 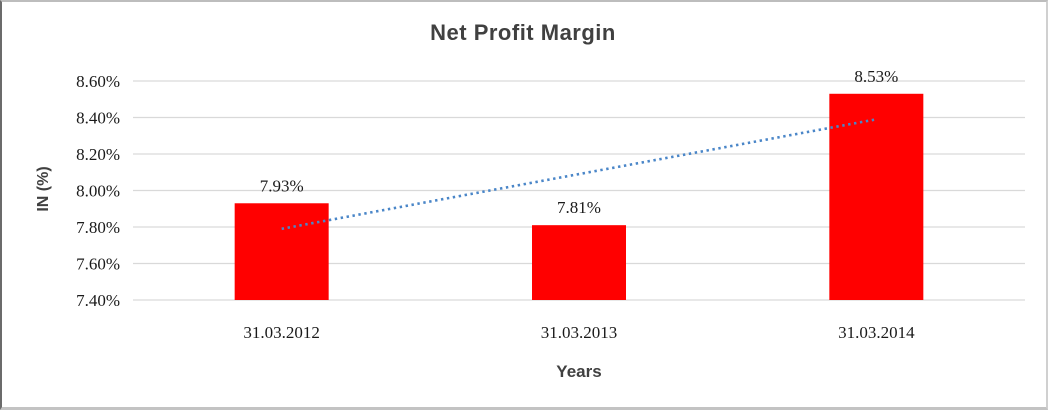 I want to click on y-tick-label: 7.60%, so click(x=98, y=264).